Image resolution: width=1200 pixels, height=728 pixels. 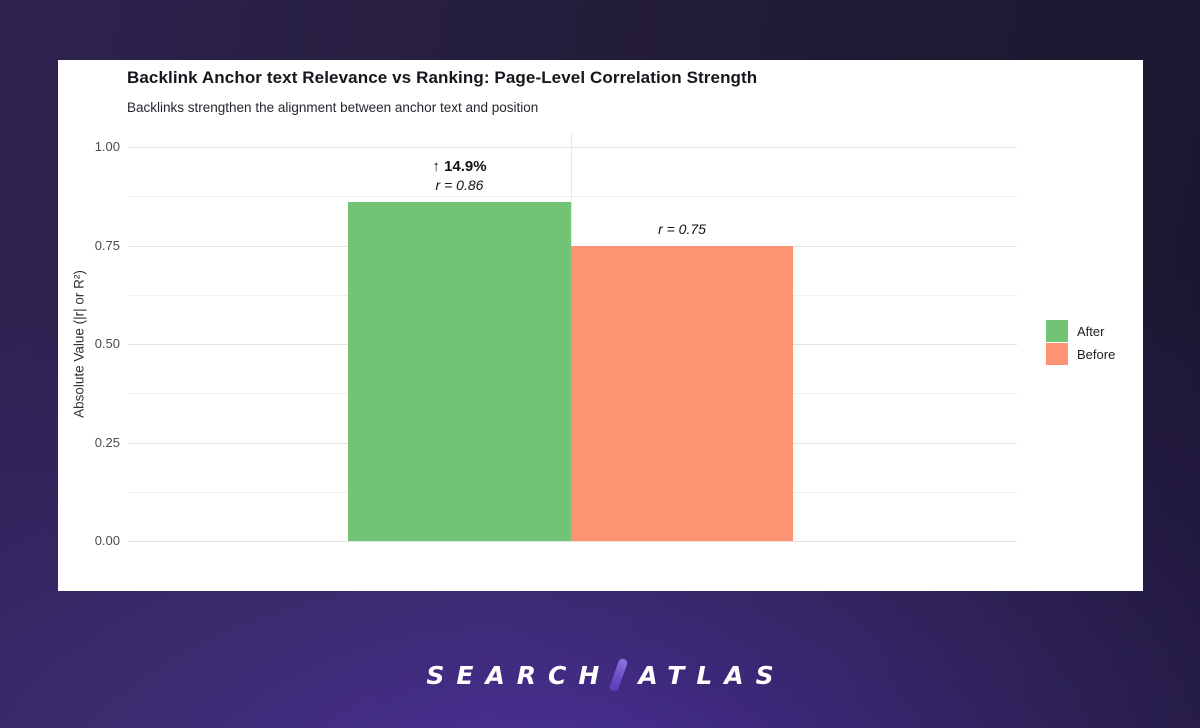 I want to click on bar-annotation-after: ↑ 14.9% r = 0.86, so click(x=459, y=176).